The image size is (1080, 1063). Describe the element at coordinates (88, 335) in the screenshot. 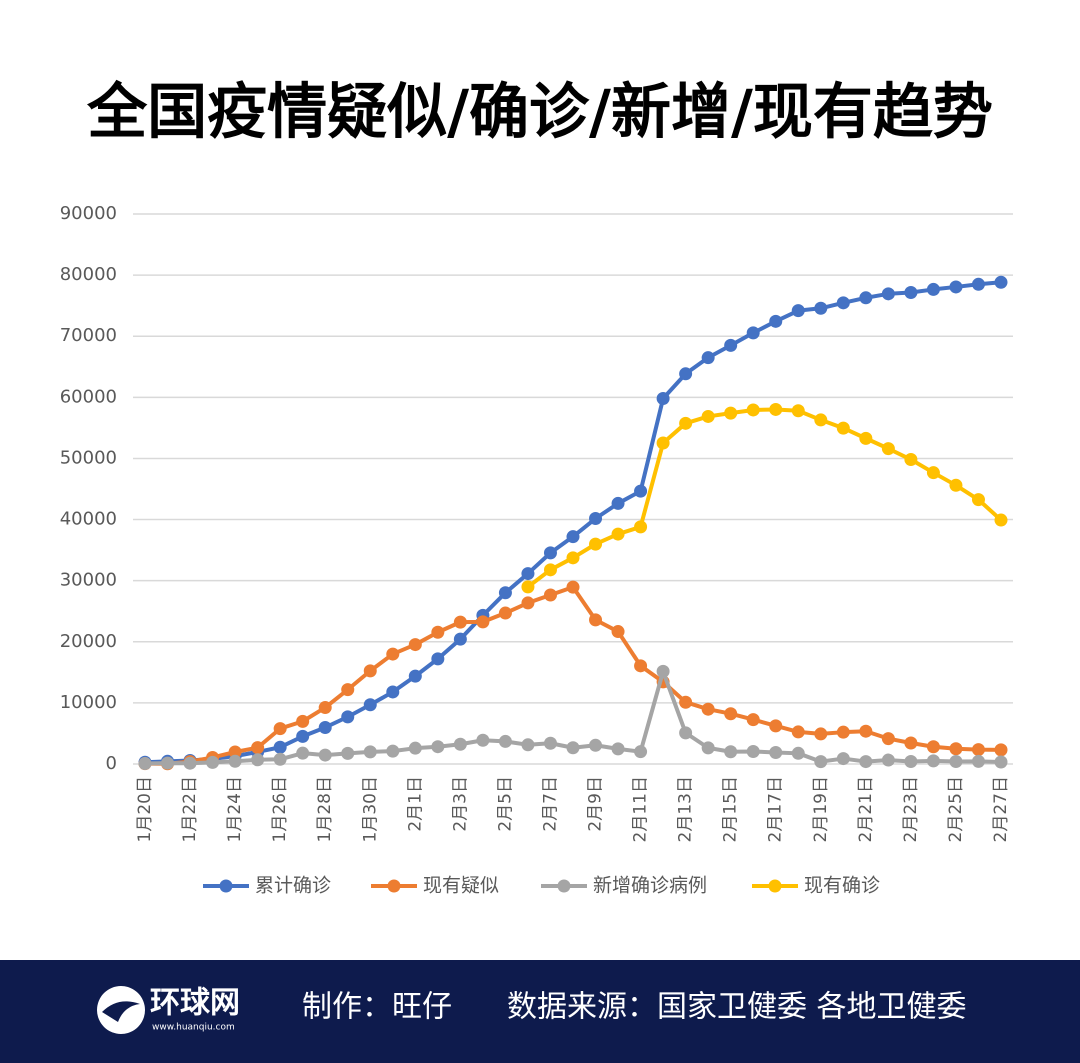

I see `y-tick-label: 70000` at that location.